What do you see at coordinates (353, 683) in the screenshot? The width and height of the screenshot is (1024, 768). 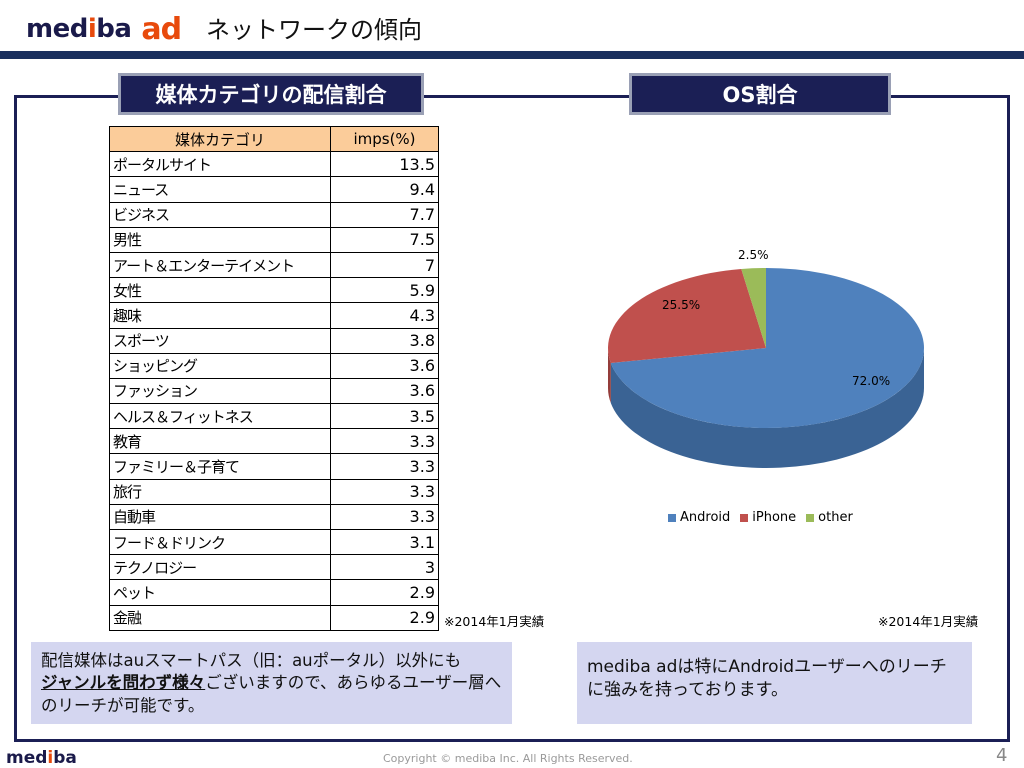 I see `summary-text: ございますので、あらゆるユーザー層へ` at bounding box center [353, 683].